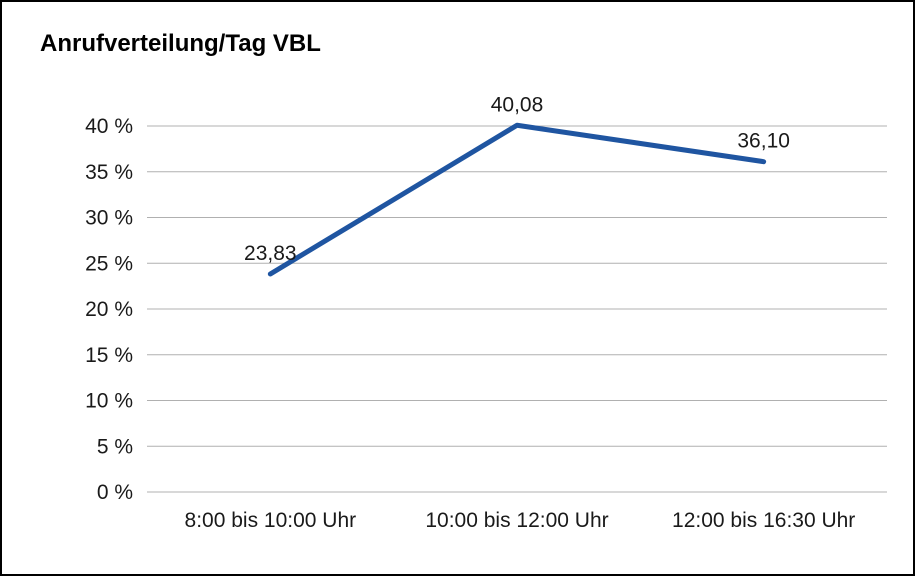 The image size is (915, 576). What do you see at coordinates (516, 520) in the screenshot?
I see `x-category-label: 10:00 bis 12:00 Uhr` at bounding box center [516, 520].